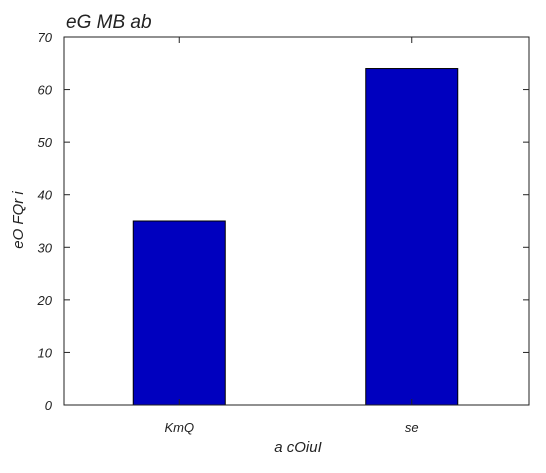  Describe the element at coordinates (412, 237) in the screenshot. I see `bar-se` at that location.